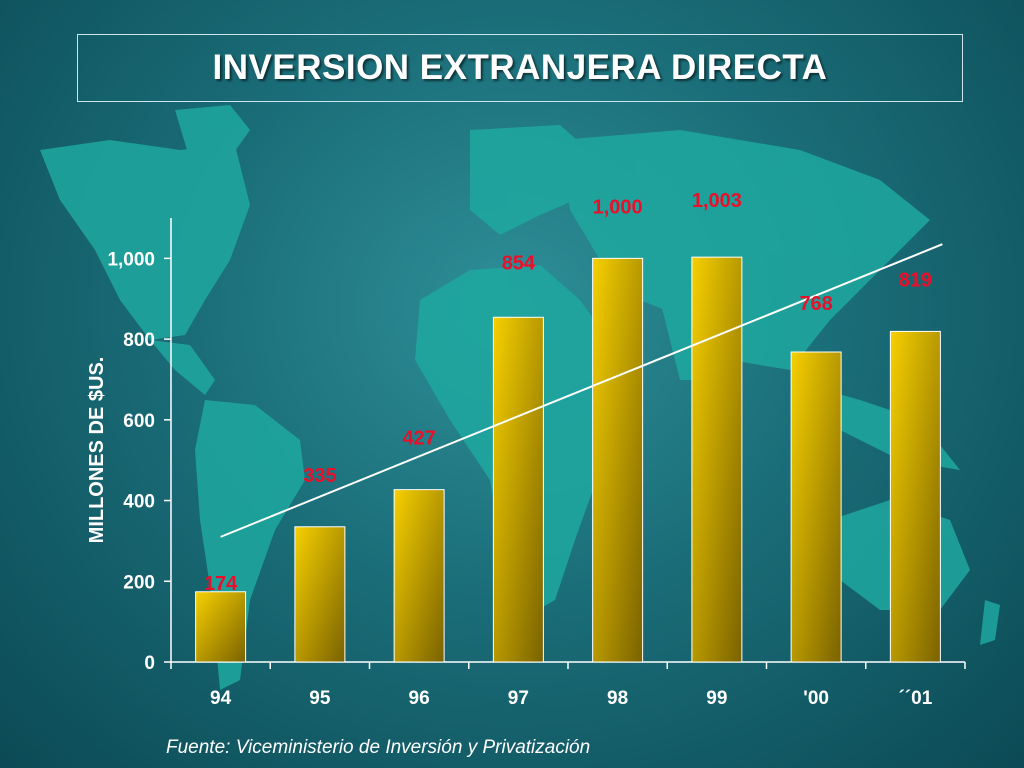  I want to click on data-label: 1,003, so click(717, 201).